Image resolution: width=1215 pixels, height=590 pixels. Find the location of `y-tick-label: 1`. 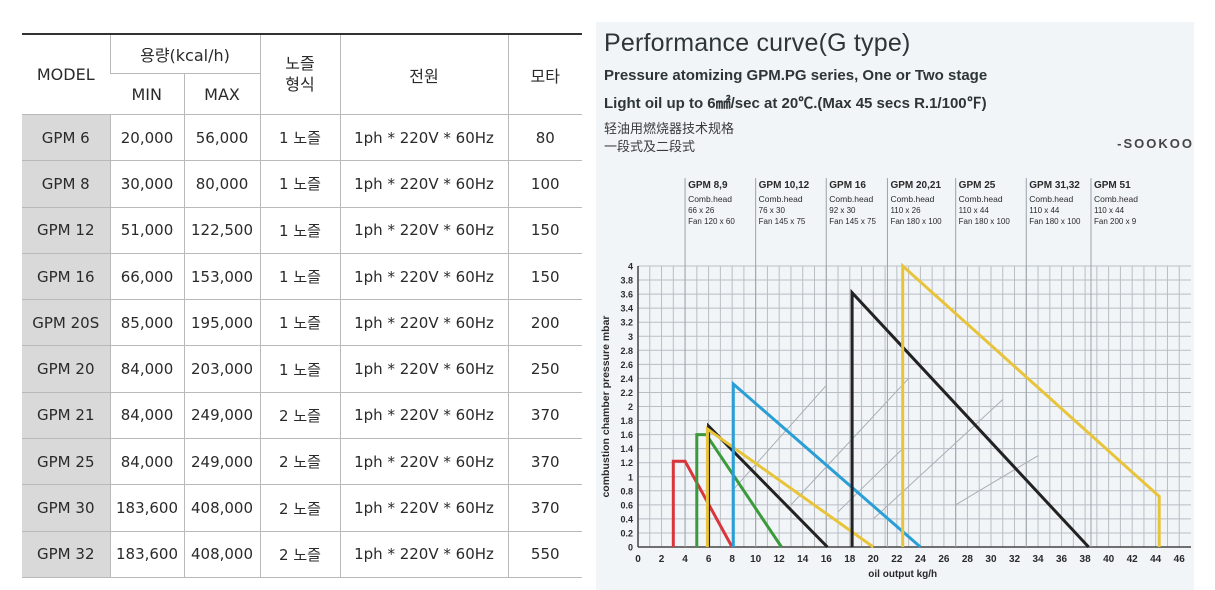

y-tick-label: 1 is located at coordinates (630, 477).